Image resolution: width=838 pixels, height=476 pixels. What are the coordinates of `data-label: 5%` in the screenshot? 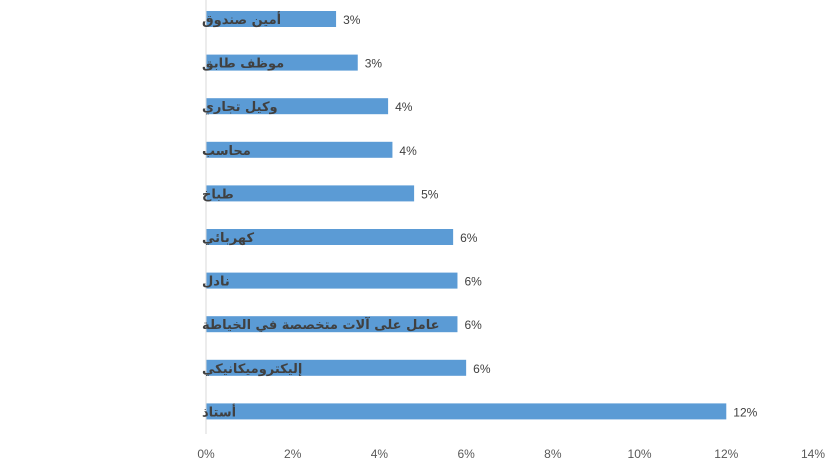 It's located at (430, 194).